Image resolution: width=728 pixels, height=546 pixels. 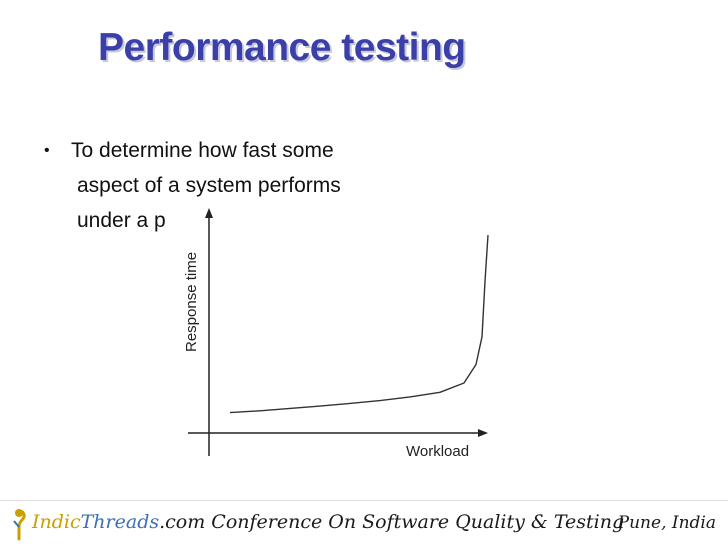 I want to click on plot-area, so click(x=359, y=324).